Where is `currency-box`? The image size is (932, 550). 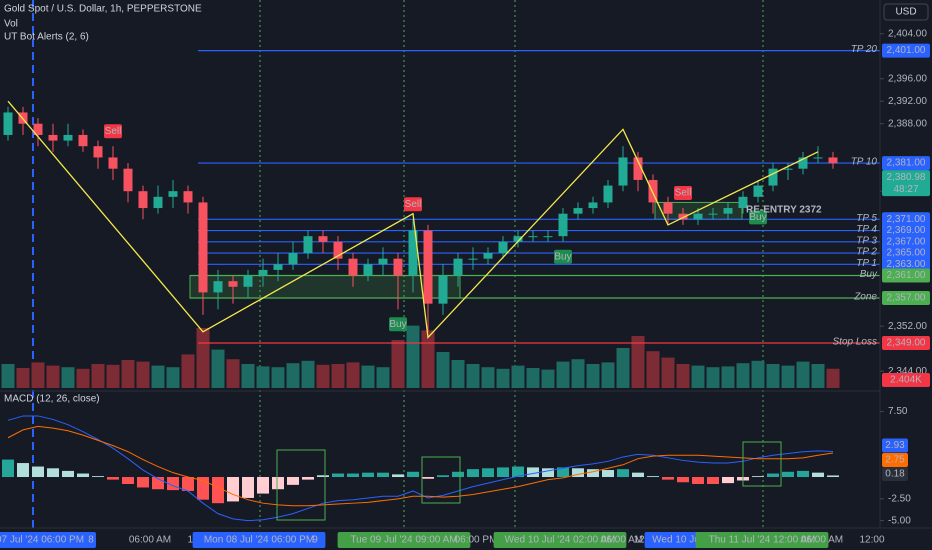
currency-box is located at coordinates (906, 12).